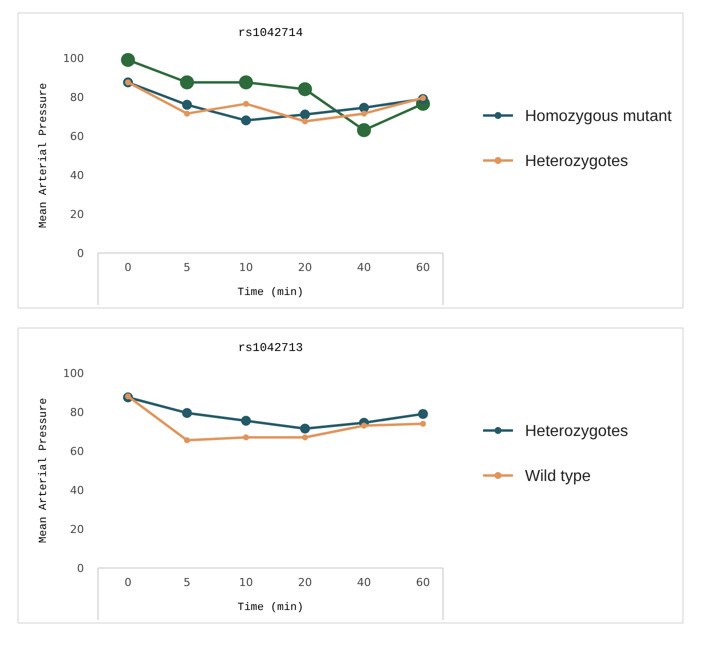 This screenshot has width=701, height=658. I want to click on legend-label: Wild type, so click(558, 477).